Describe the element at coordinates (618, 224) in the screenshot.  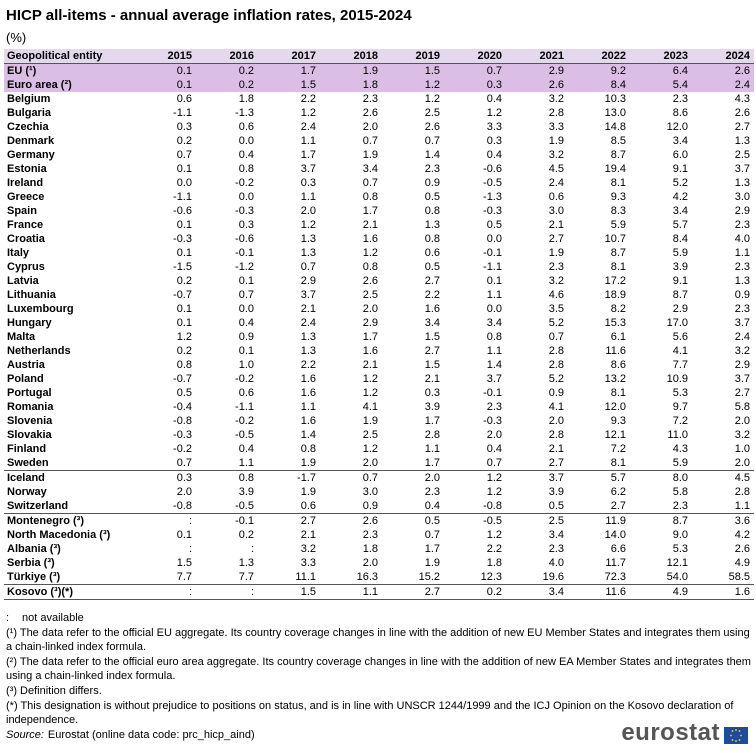
I see `value-cell: 5.9` at that location.